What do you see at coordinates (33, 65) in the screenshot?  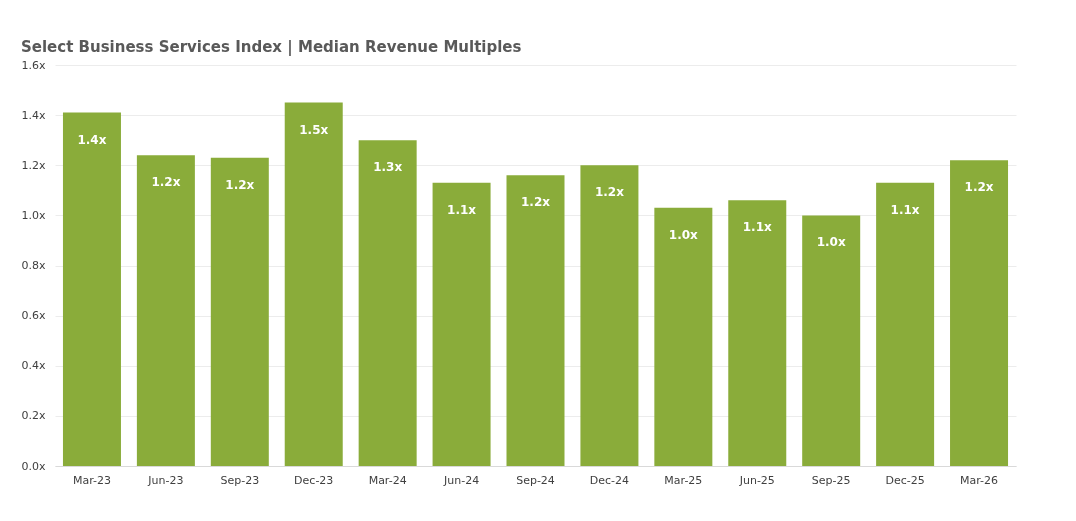 I see `y-tick-label: 1.6x` at bounding box center [33, 65].